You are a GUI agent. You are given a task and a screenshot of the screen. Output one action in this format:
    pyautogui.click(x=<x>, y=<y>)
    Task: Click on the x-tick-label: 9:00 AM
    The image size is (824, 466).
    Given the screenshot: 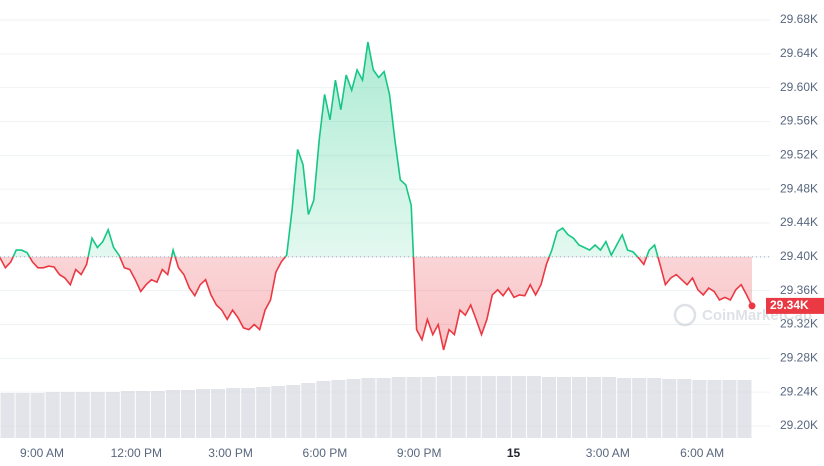 What is the action you would take?
    pyautogui.click(x=42, y=453)
    